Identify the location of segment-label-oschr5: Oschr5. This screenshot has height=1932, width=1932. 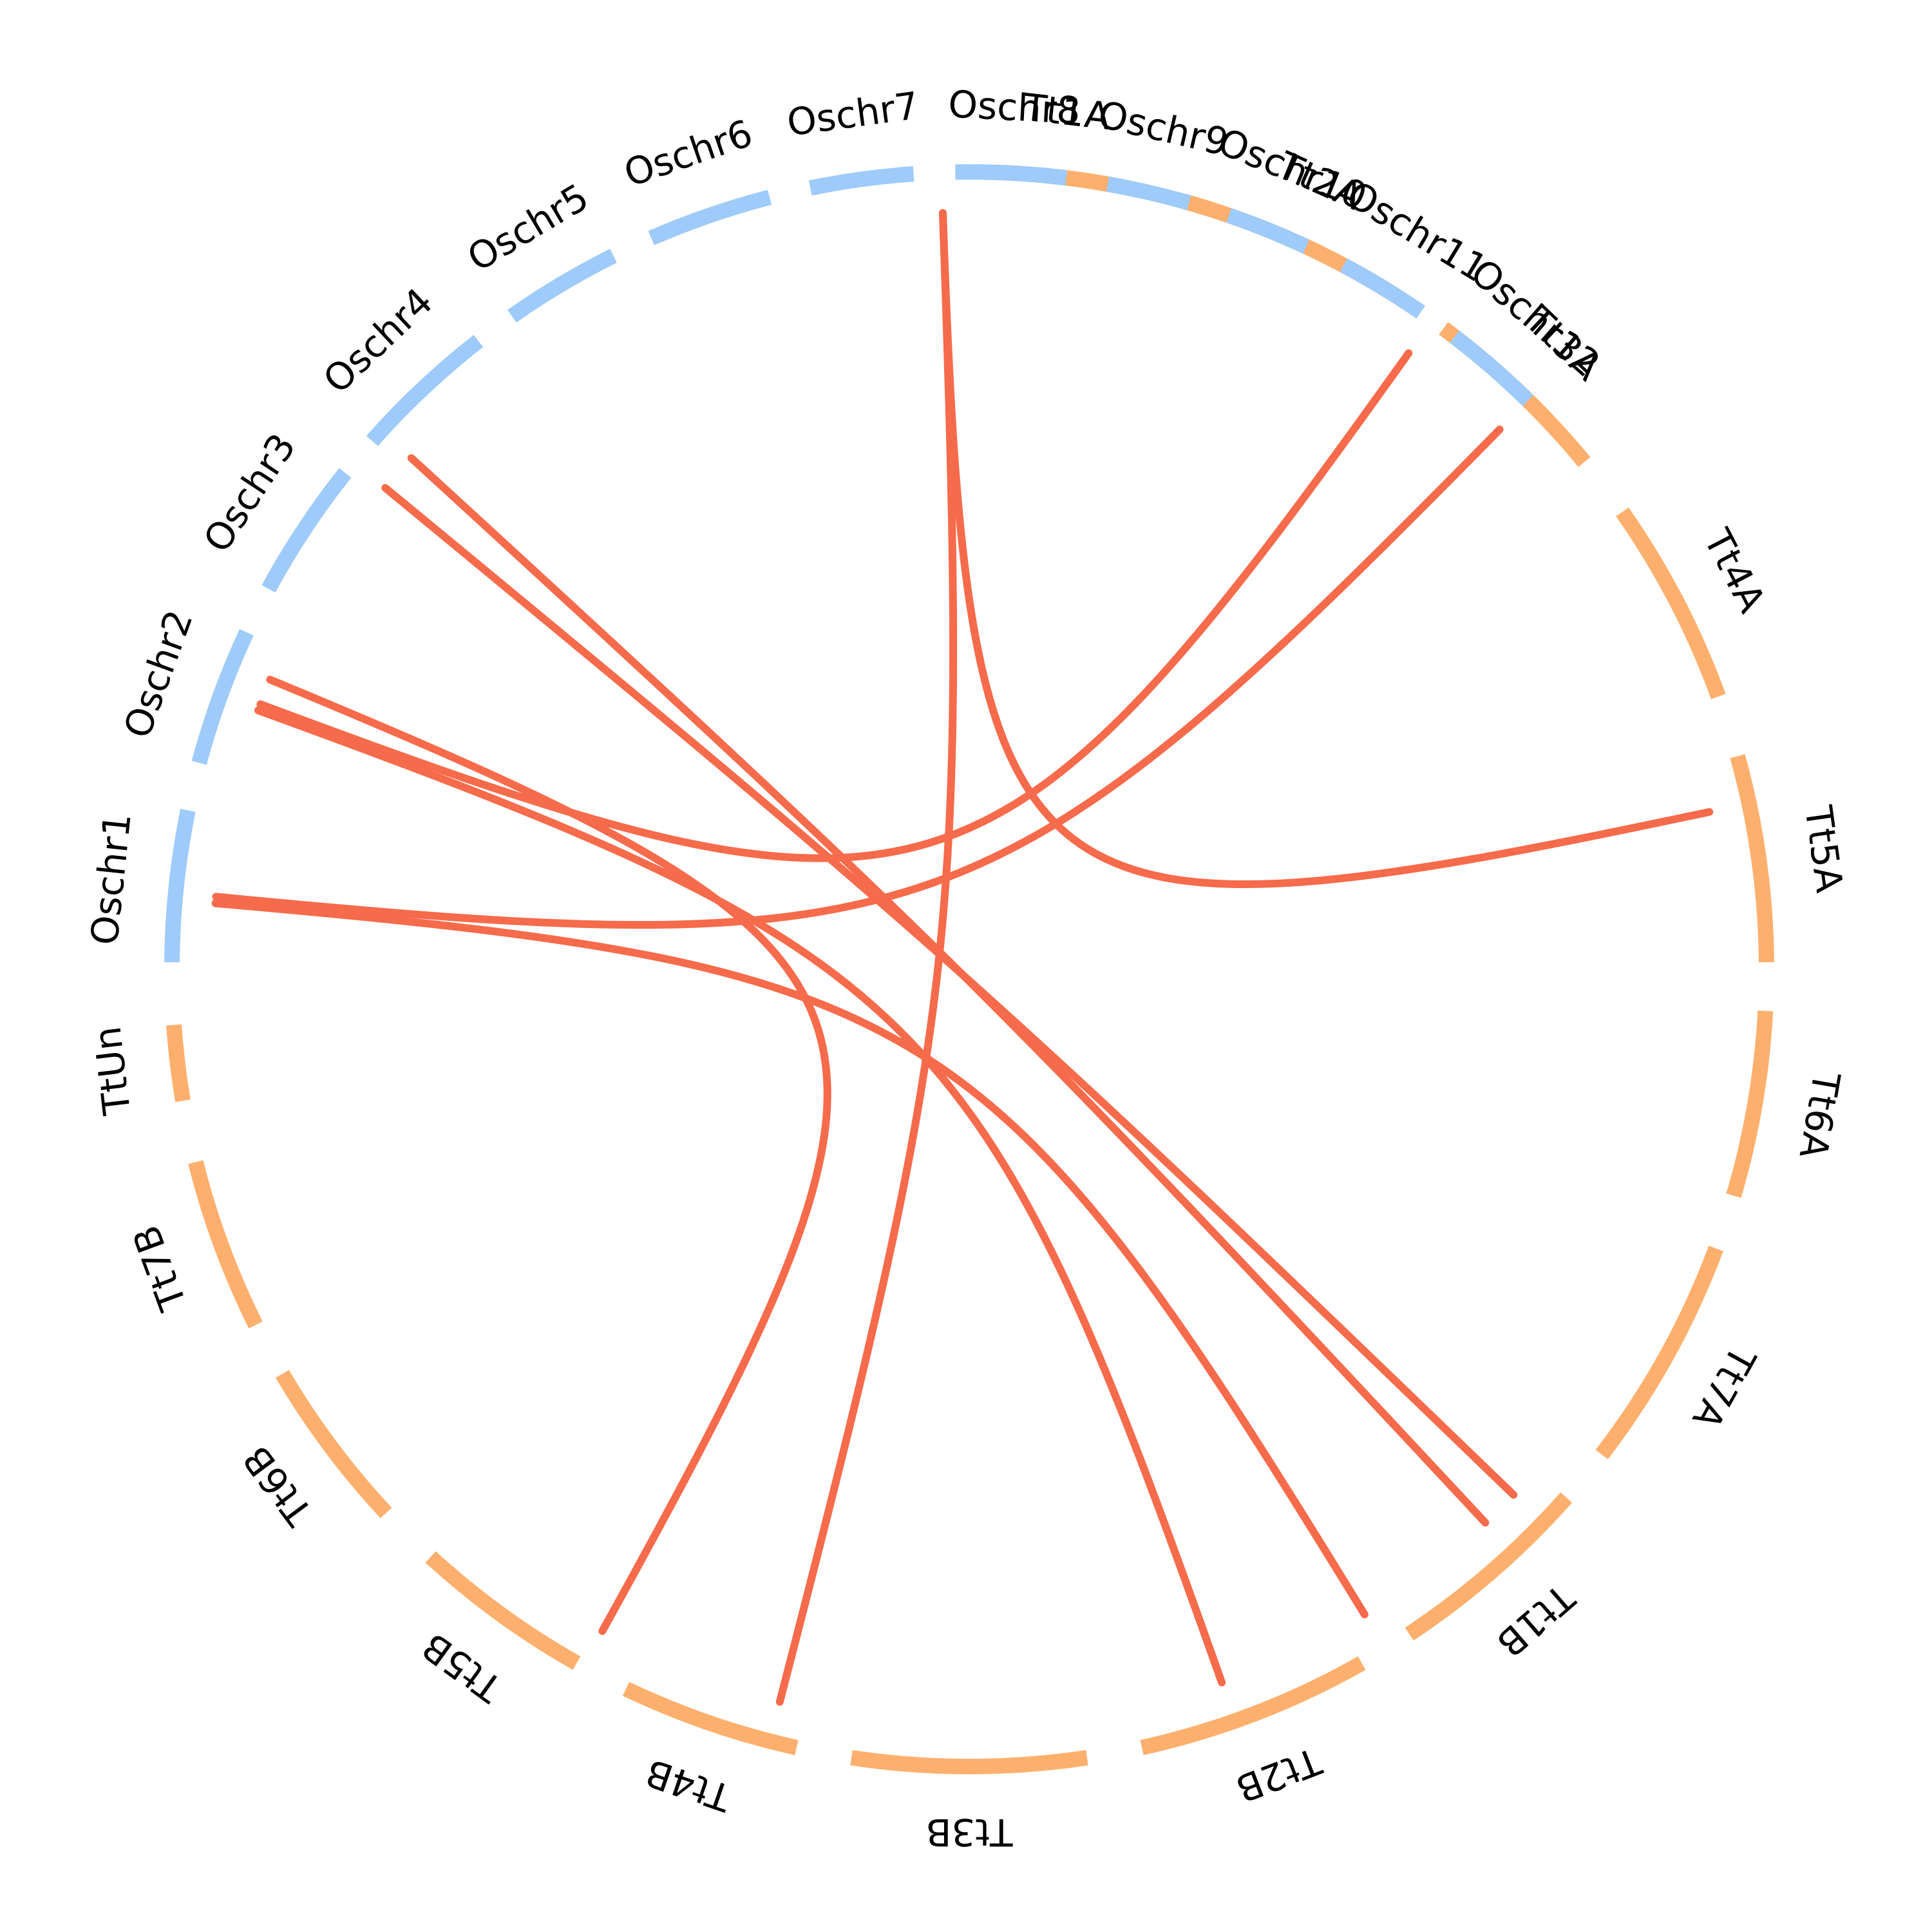
(528, 227).